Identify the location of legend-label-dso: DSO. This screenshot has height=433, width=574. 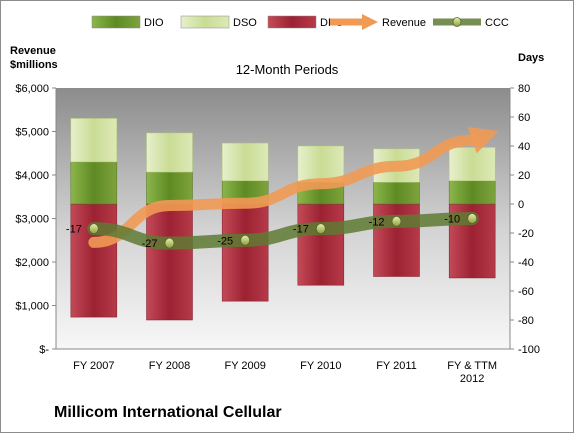
(245, 23).